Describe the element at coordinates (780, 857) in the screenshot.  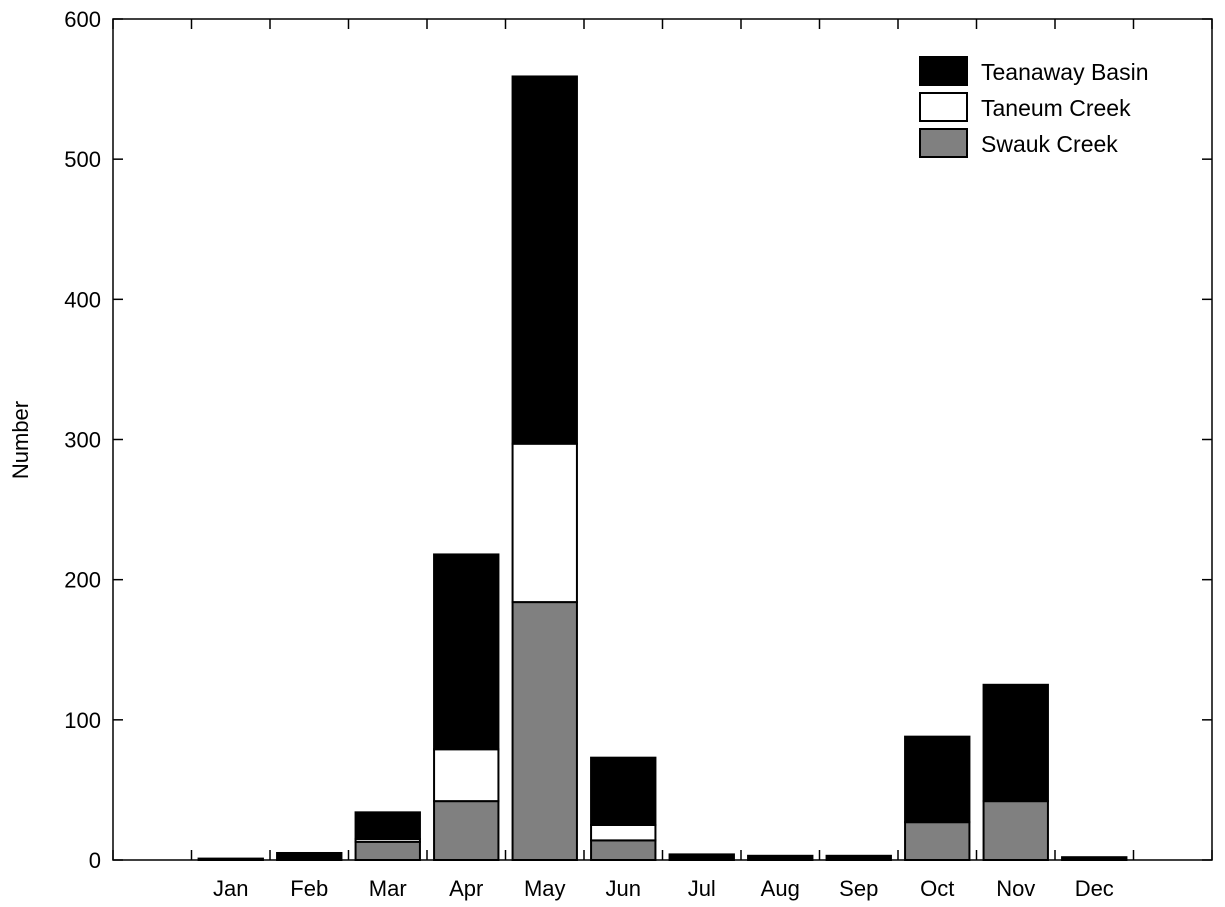
I see `bar-segment-teanaway-basin-aug` at that location.